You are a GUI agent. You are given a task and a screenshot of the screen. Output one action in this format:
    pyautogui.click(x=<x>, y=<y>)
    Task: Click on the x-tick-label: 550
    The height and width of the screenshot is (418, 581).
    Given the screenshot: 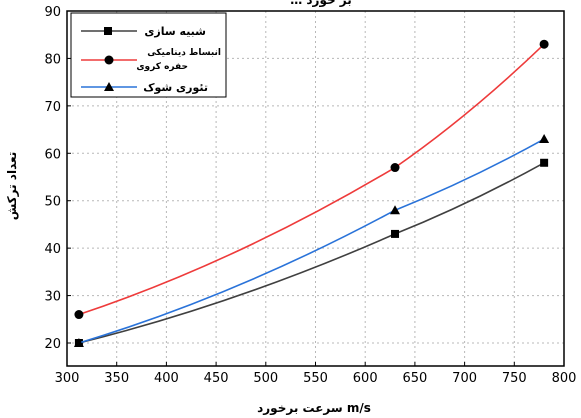 What is the action you would take?
    pyautogui.click(x=315, y=378)
    